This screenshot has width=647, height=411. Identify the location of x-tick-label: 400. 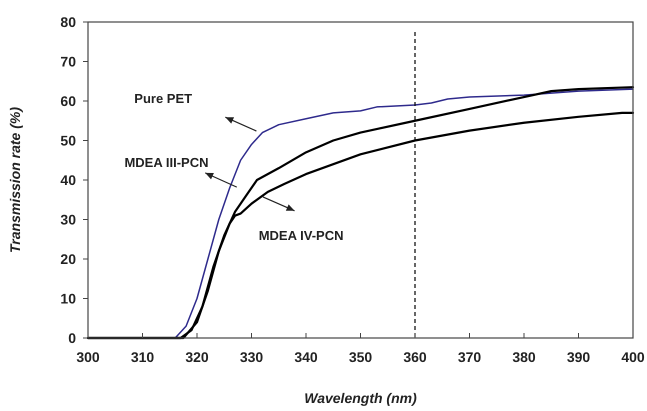
(633, 357).